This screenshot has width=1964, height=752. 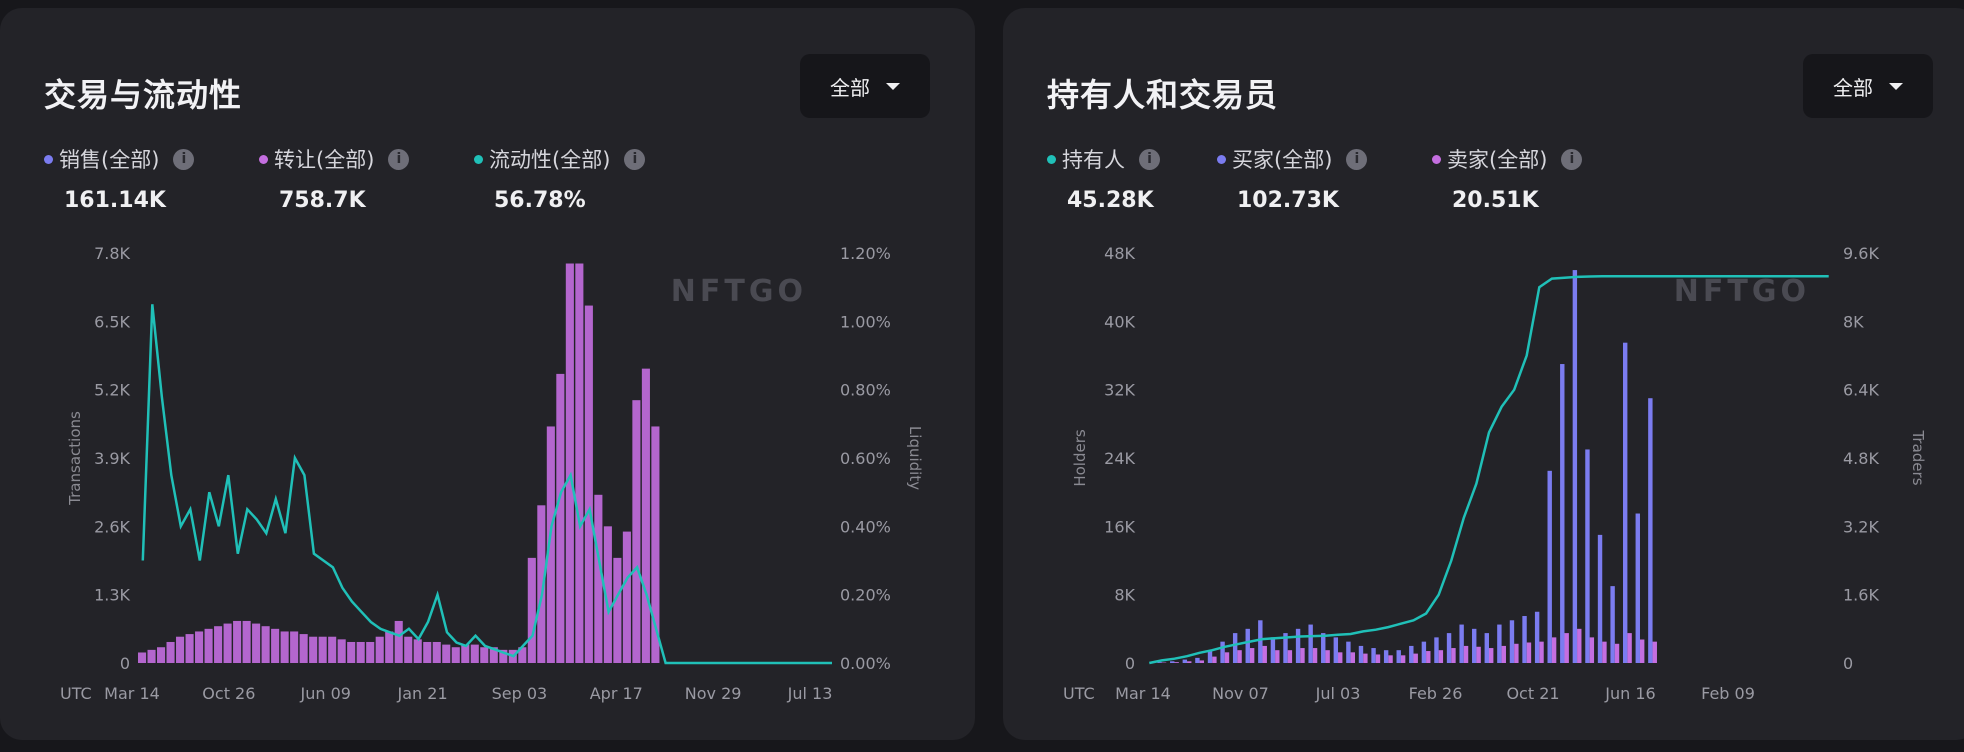 What do you see at coordinates (324, 693) in the screenshot?
I see `x-tick-label: Jun 09` at bounding box center [324, 693].